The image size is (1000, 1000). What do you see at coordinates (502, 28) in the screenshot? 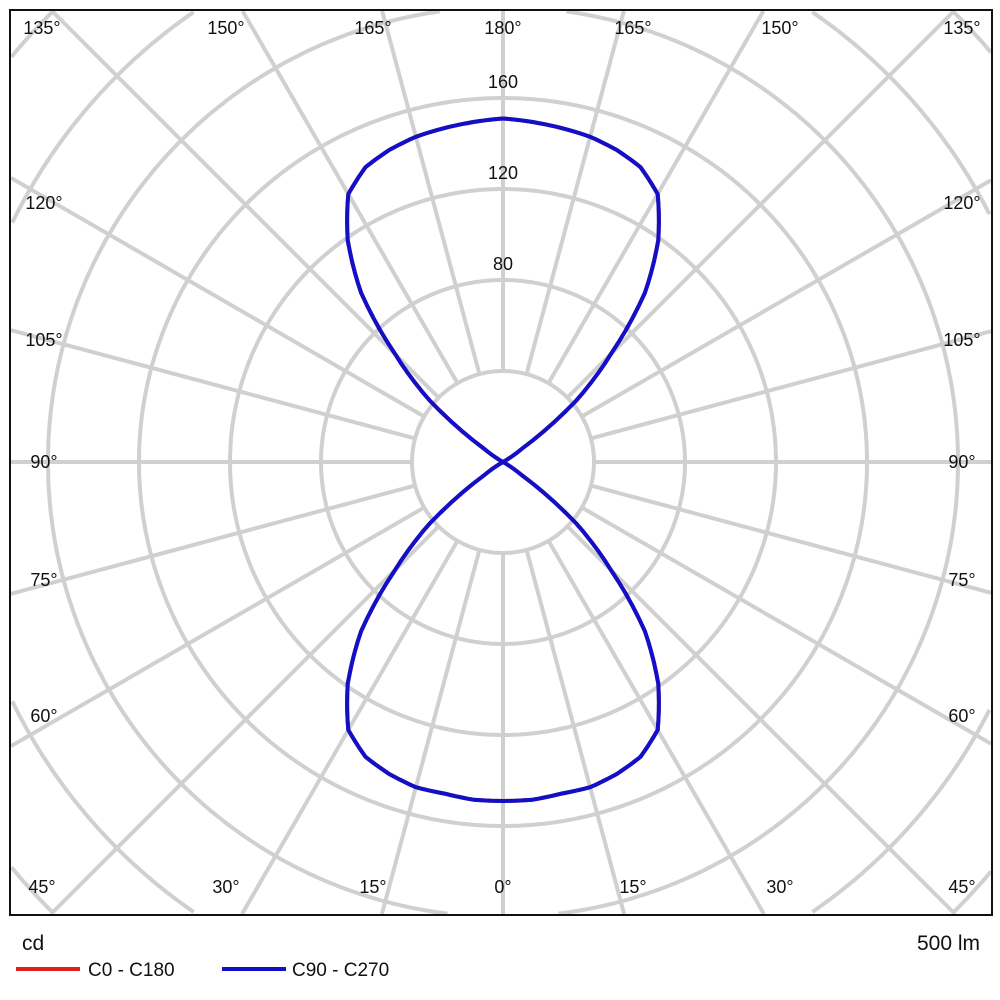
I see `angle-label-top: 180°` at bounding box center [502, 28].